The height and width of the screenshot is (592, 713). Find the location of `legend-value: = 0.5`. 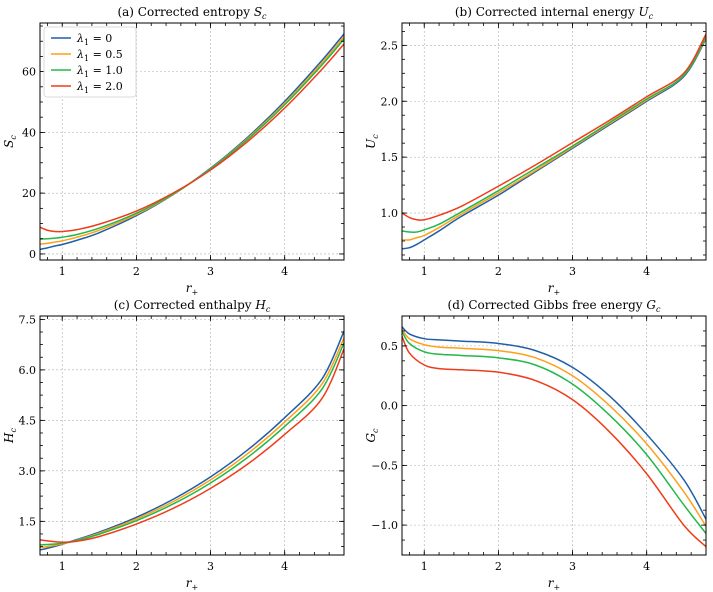

legend-value: = 0.5 is located at coordinates (106, 54).